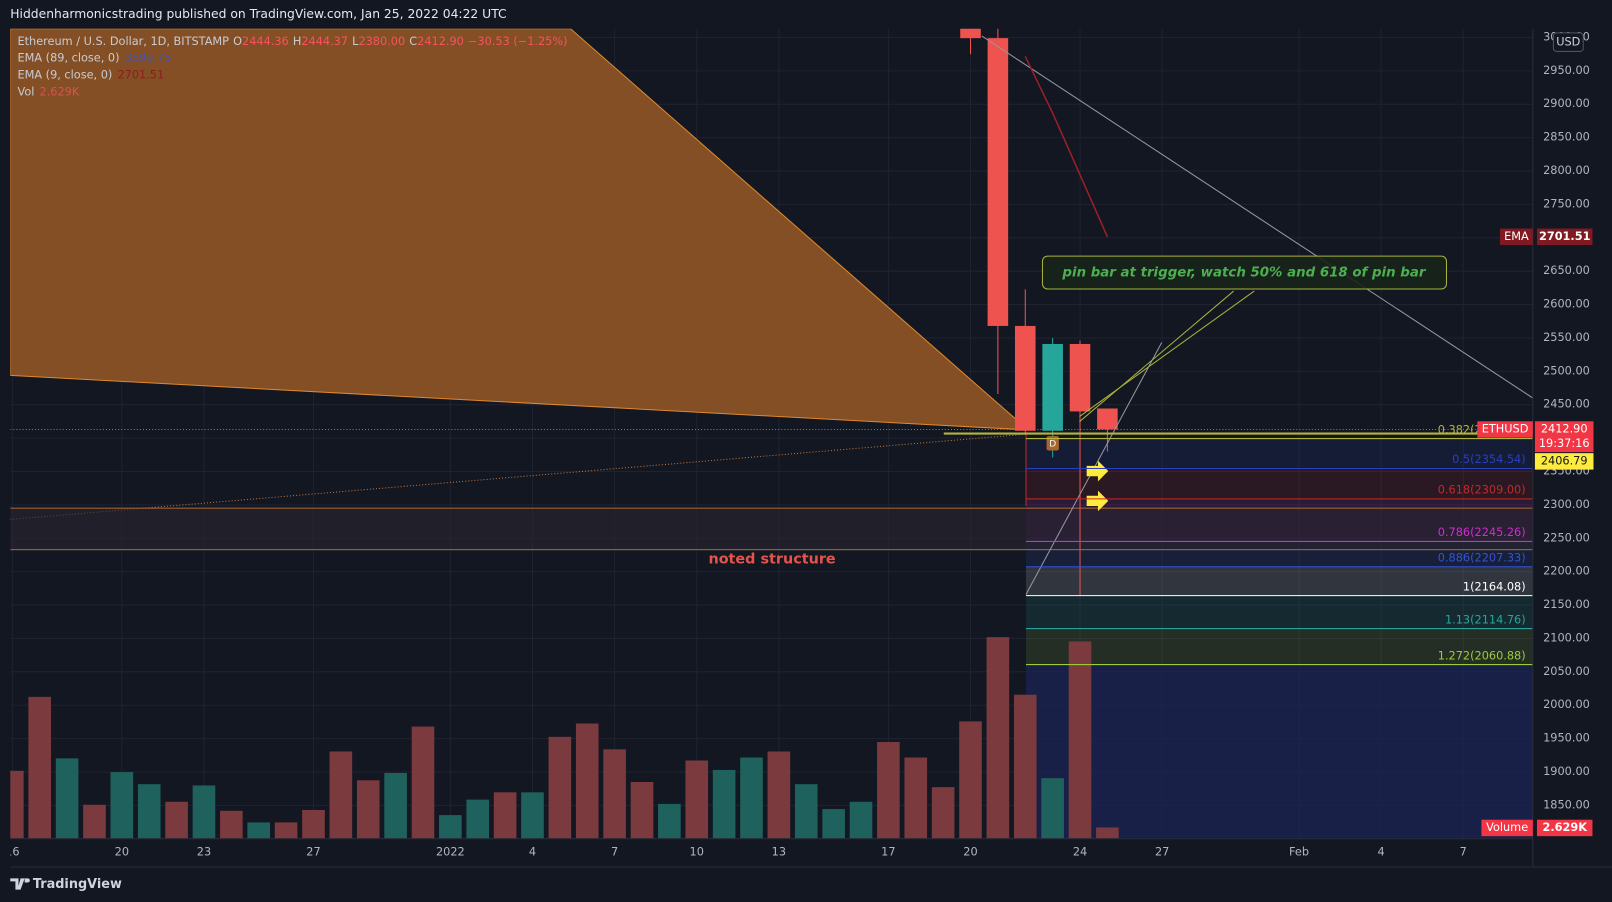 Image resolution: width=1612 pixels, height=902 pixels. What do you see at coordinates (1564, 428) in the screenshot?
I see `last-price: 2412.90` at bounding box center [1564, 428].